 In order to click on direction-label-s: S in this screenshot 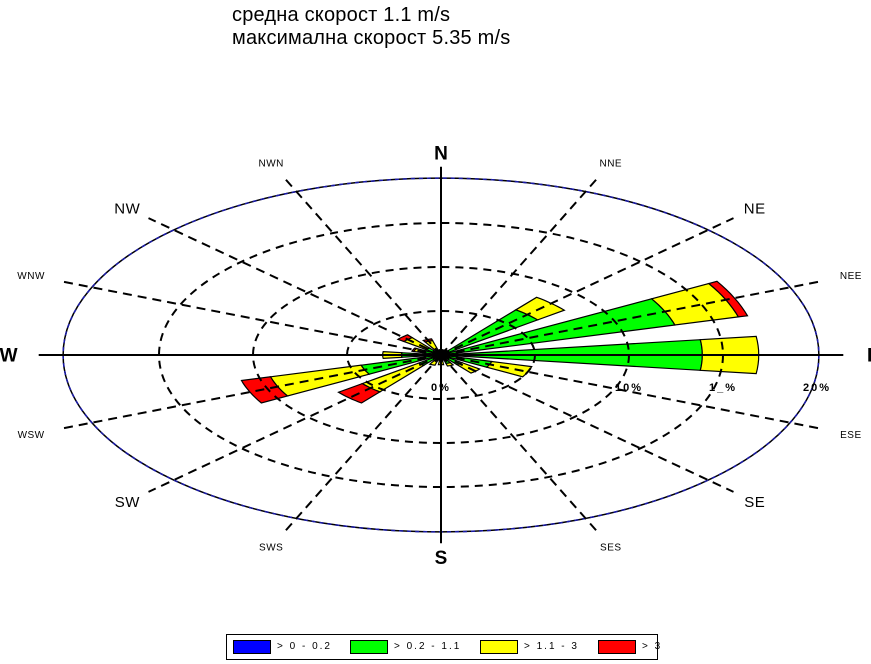, I will do `click(441, 558)`.